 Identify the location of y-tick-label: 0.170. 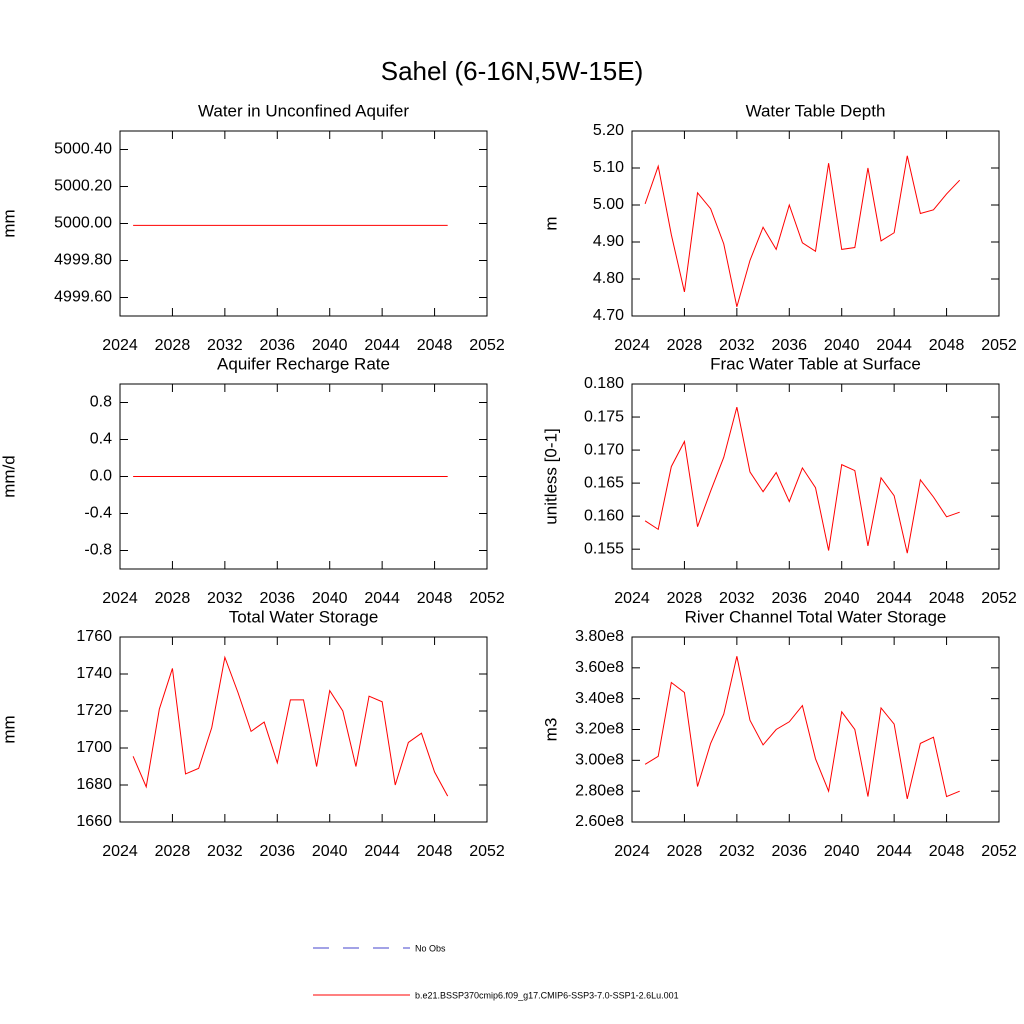
(604, 449).